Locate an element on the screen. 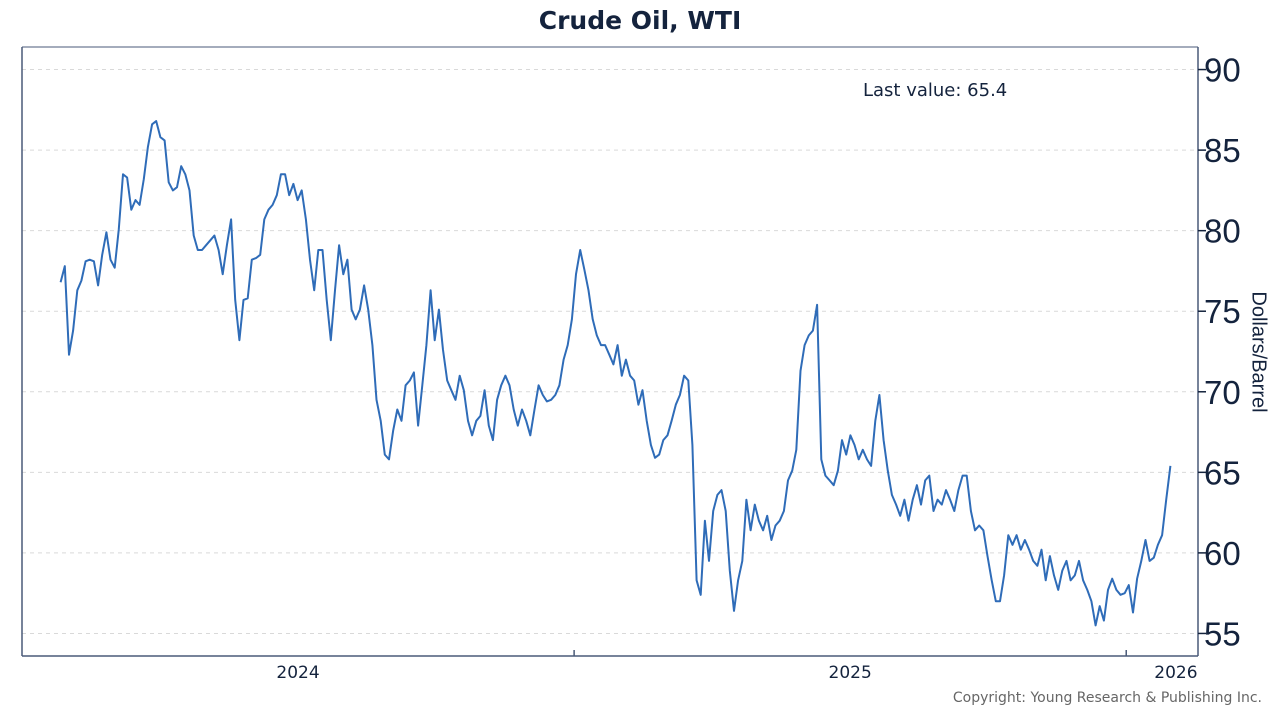 The height and width of the screenshot is (720, 1280). y-tick-label: 70 is located at coordinates (1222, 392).